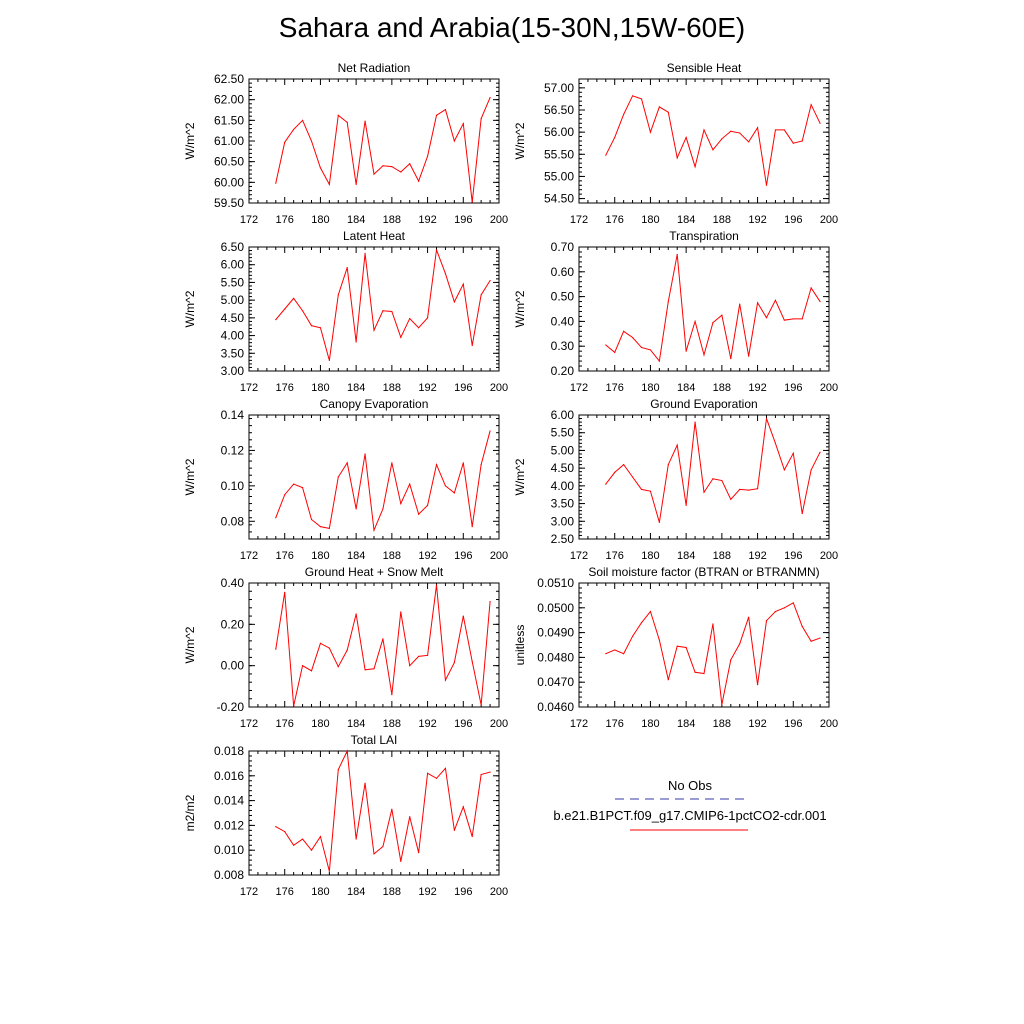 This screenshot has height=1024, width=1024. Describe the element at coordinates (233, 336) in the screenshot. I see `y-tick-label: 4.00` at that location.